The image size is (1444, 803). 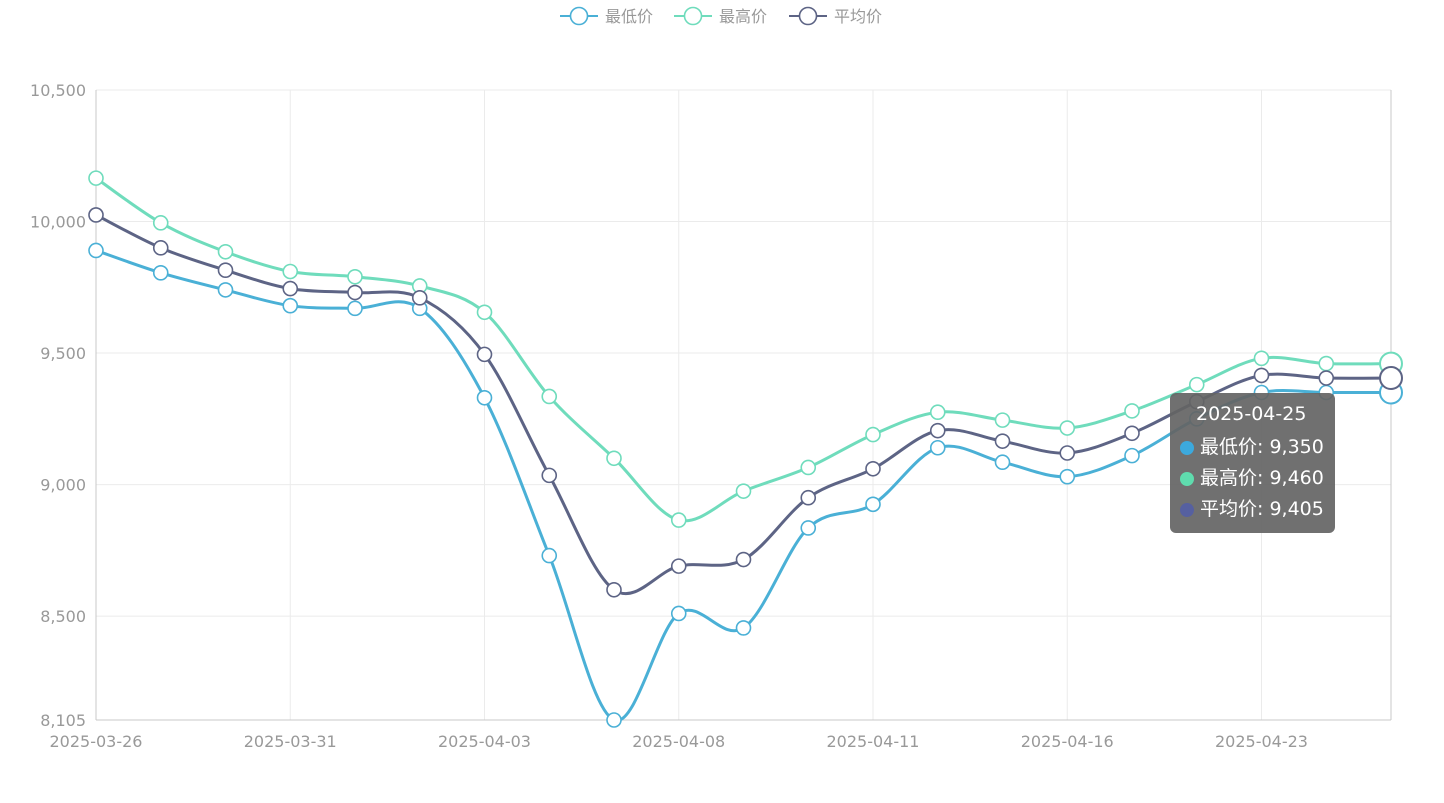 What do you see at coordinates (858, 16) in the screenshot?
I see `legend-label: 平均价` at bounding box center [858, 16].